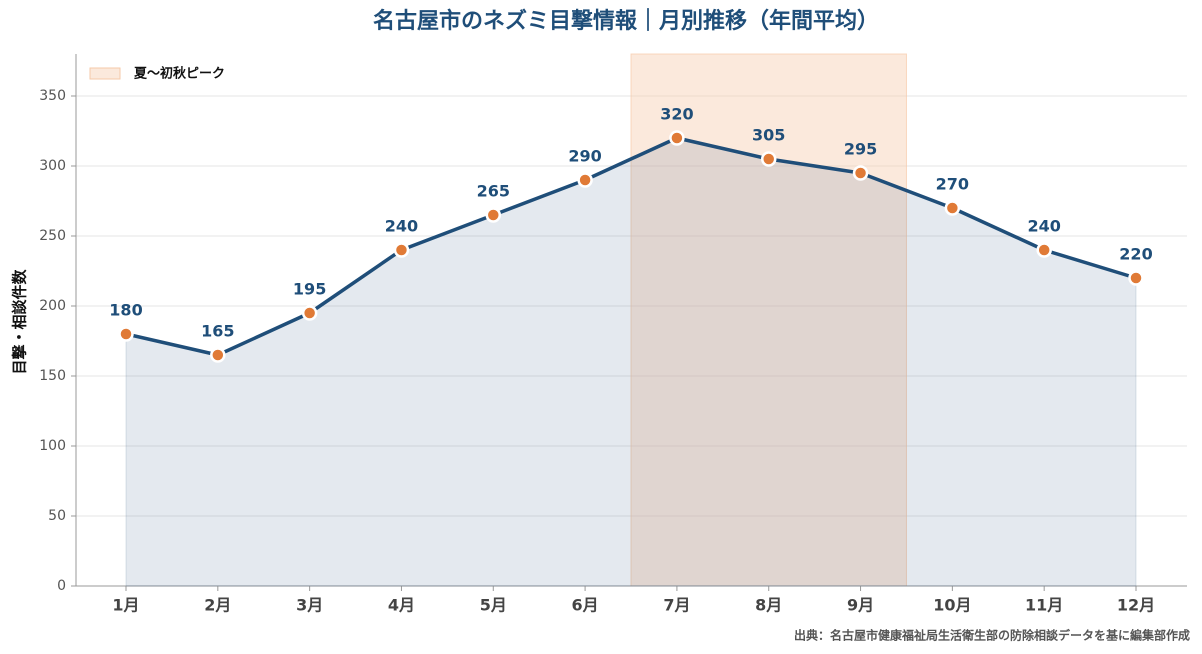 The height and width of the screenshot is (654, 1202). What do you see at coordinates (768, 605) in the screenshot?
I see `x-tick-label: 8月` at bounding box center [768, 605].